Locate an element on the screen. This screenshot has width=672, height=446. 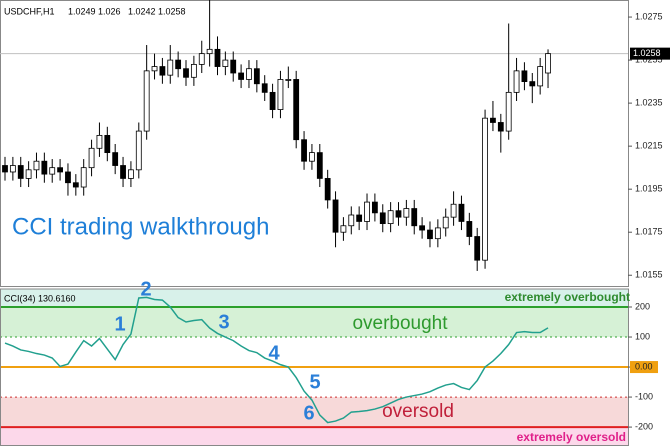
y-tick-label: -100 is located at coordinates (644, 396).